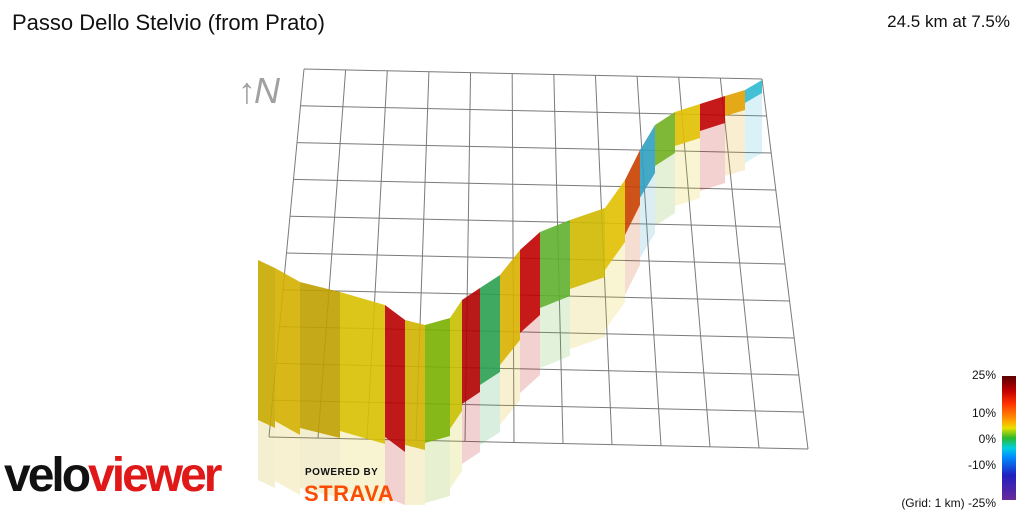  Describe the element at coordinates (349, 493) in the screenshot. I see `strava-logo: STRAVA` at that location.